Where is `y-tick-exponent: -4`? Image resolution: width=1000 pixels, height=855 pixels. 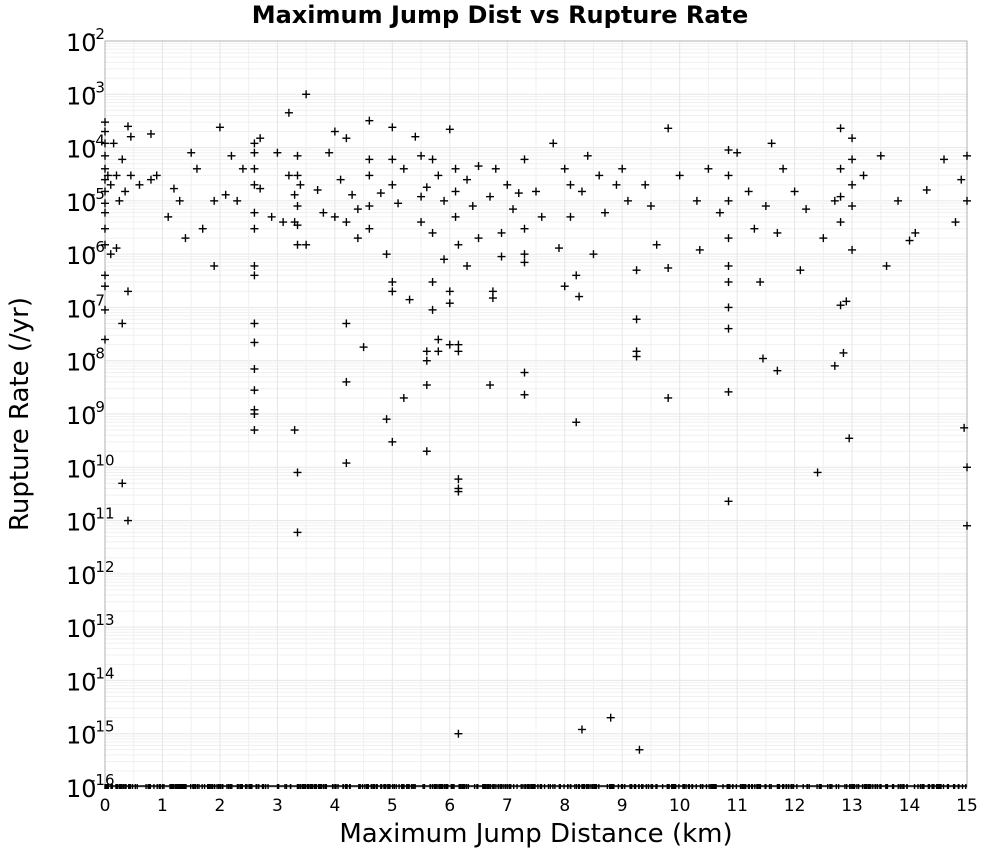 y-tick-exponent: -4 is located at coordinates (97, 141).